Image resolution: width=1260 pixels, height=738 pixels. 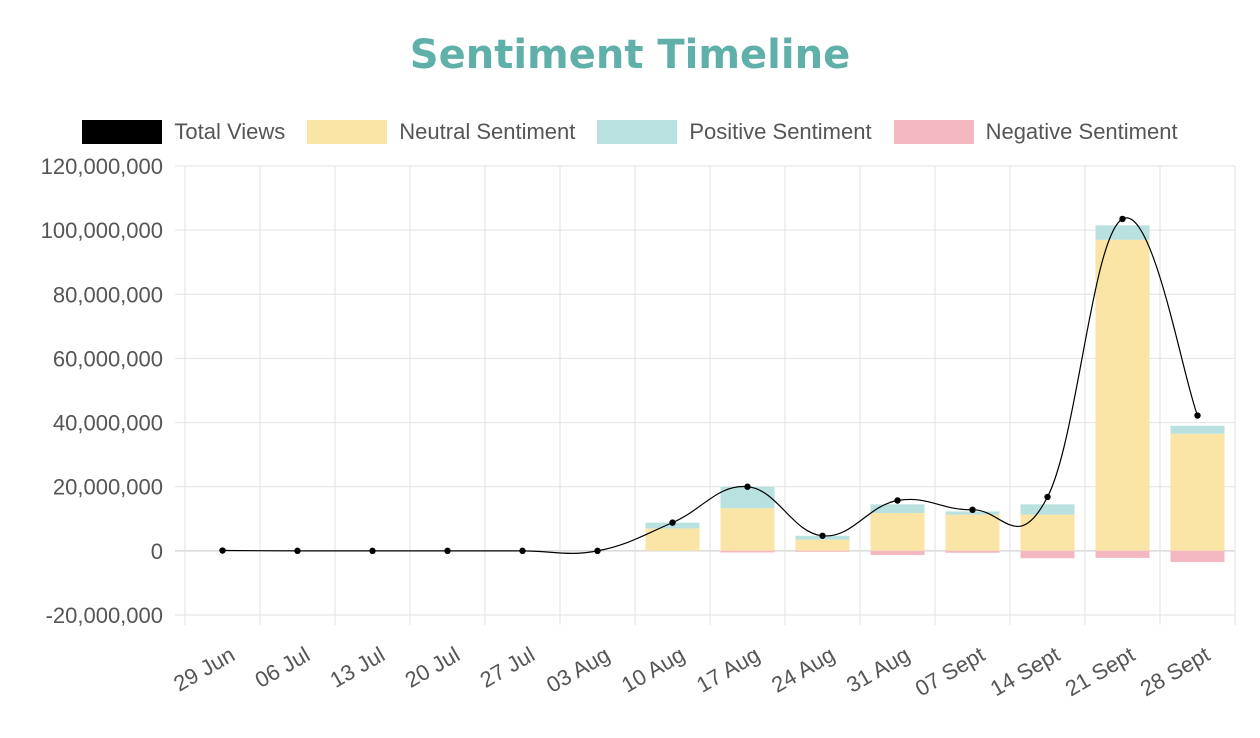 What do you see at coordinates (728, 670) in the screenshot?
I see `x-tick-label: 17 Aug` at bounding box center [728, 670].